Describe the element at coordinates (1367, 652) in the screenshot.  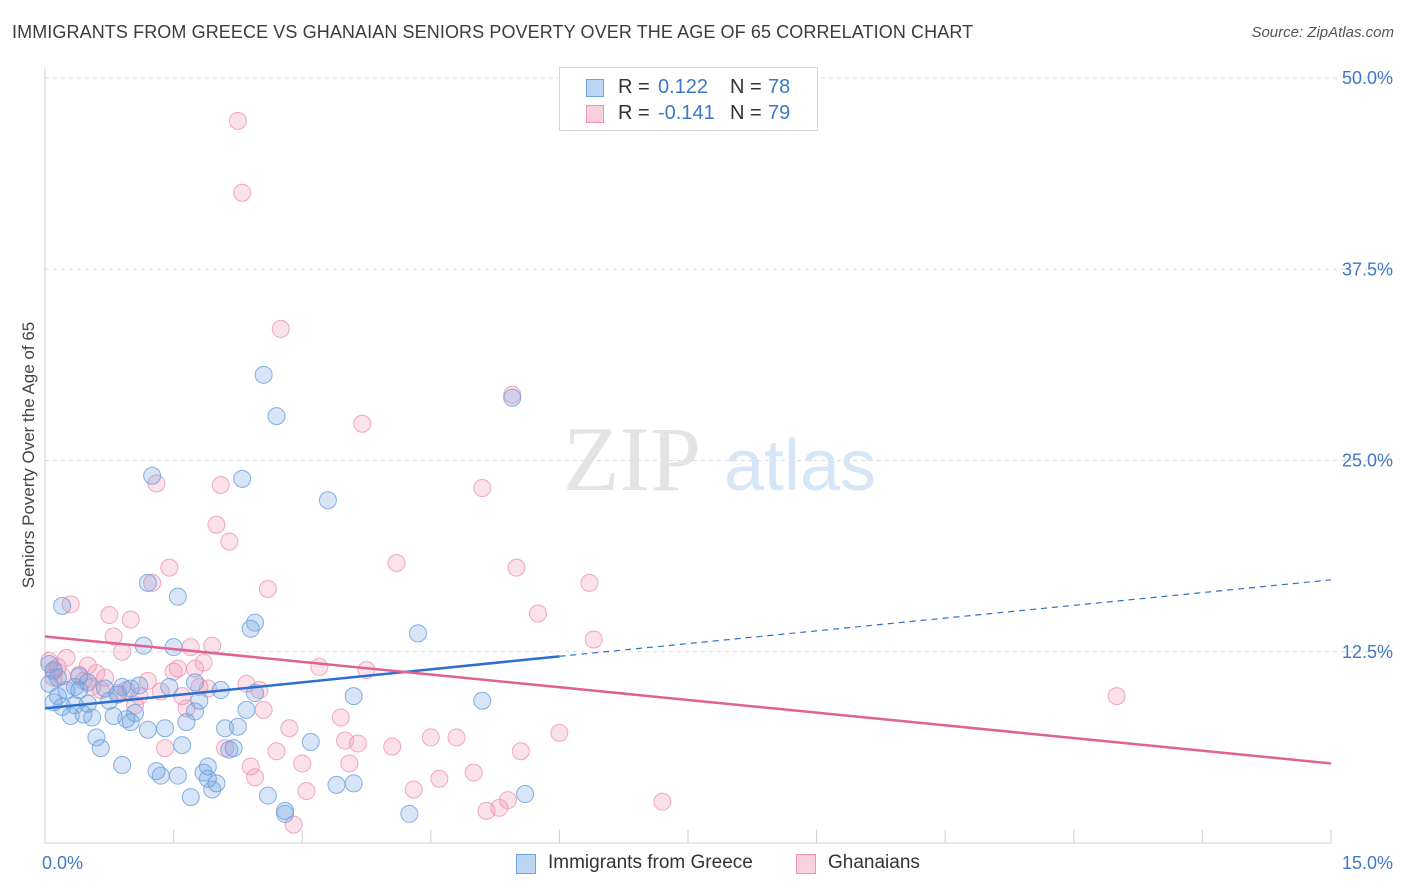
I see `y-tick-label: 12.5%` at that location.